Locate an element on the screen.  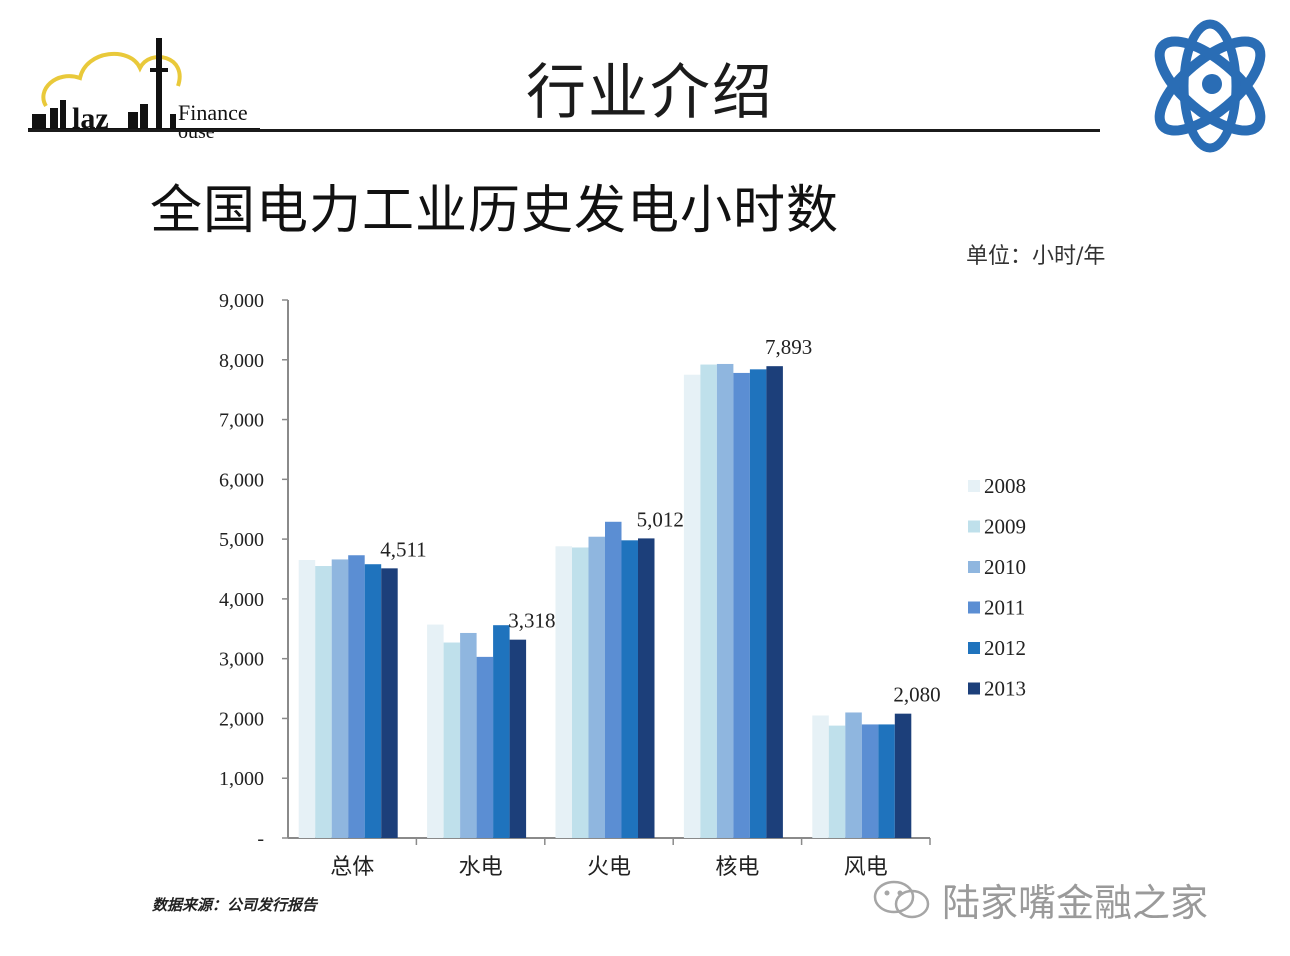
y-tick-label: - is located at coordinates (260, 839).